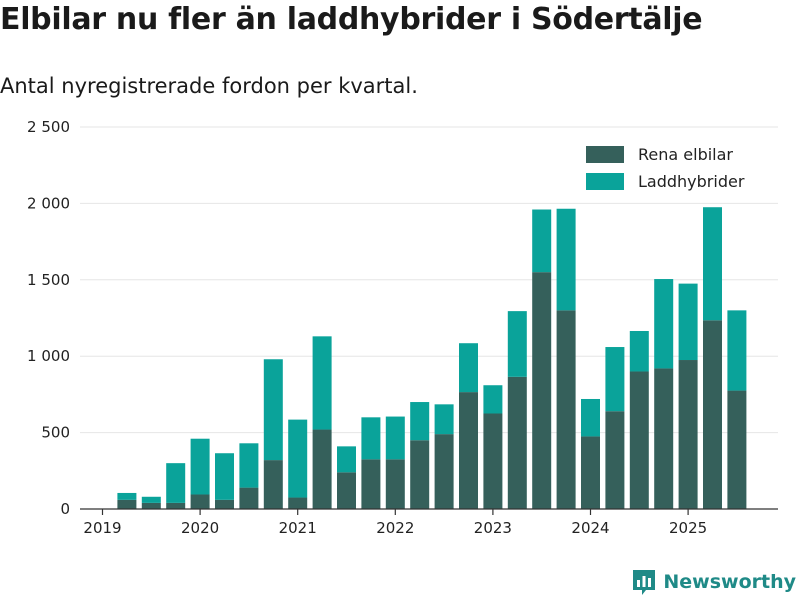  I want to click on x-axis-ticks: 2019 2020 2021 2022 2023 2024 2025, so click(395, 523).